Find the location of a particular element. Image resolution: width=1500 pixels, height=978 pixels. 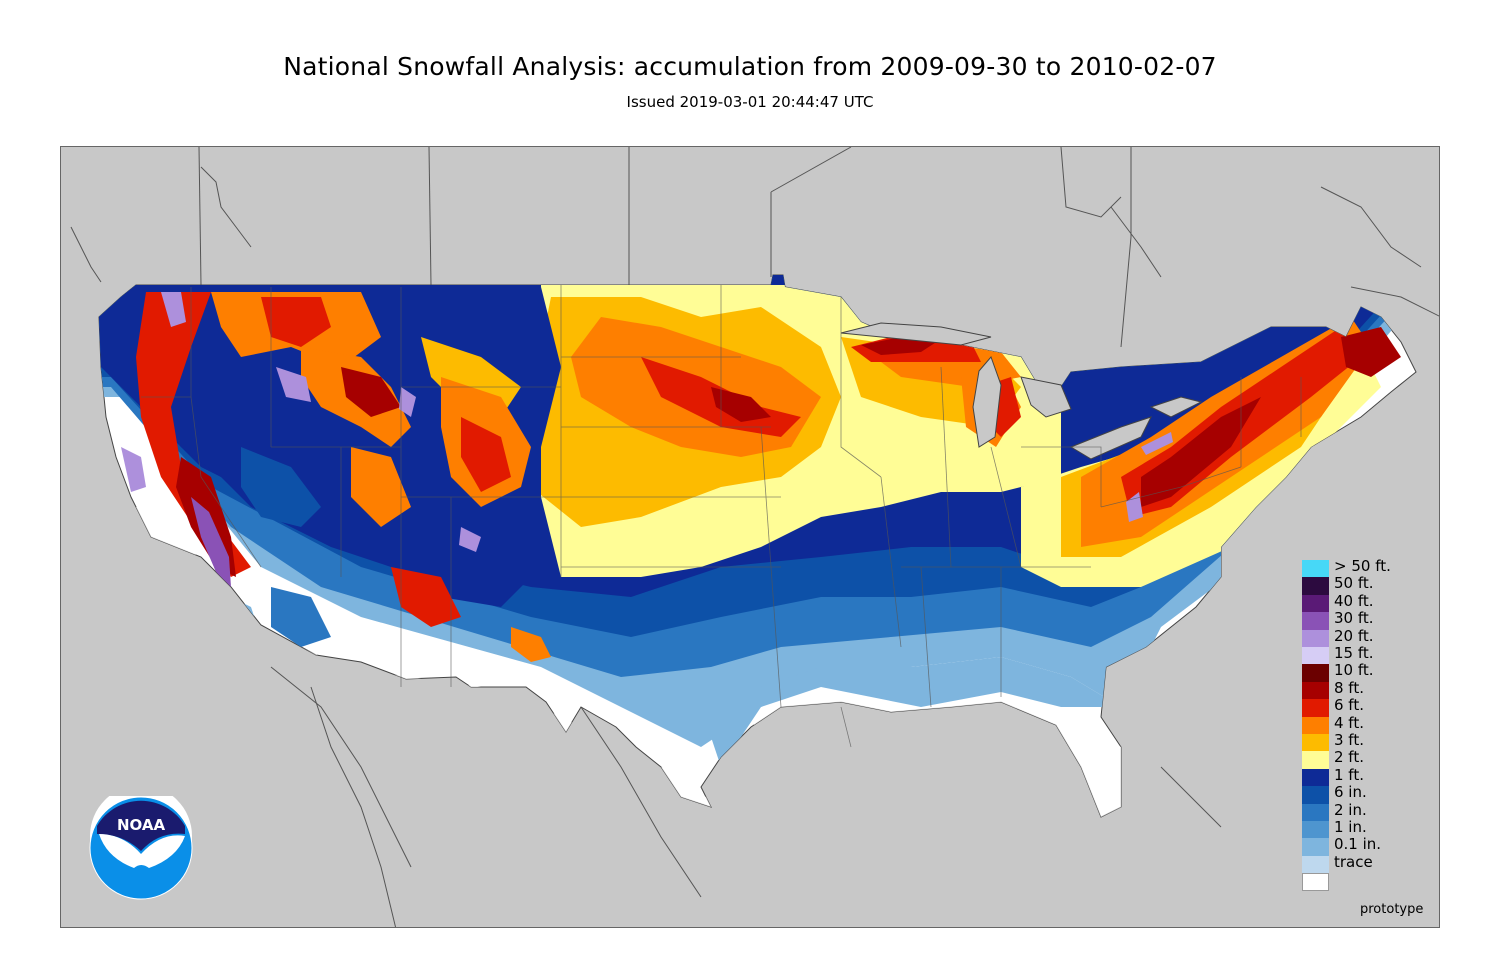

legend-row: 1 in. is located at coordinates (1362, 828).